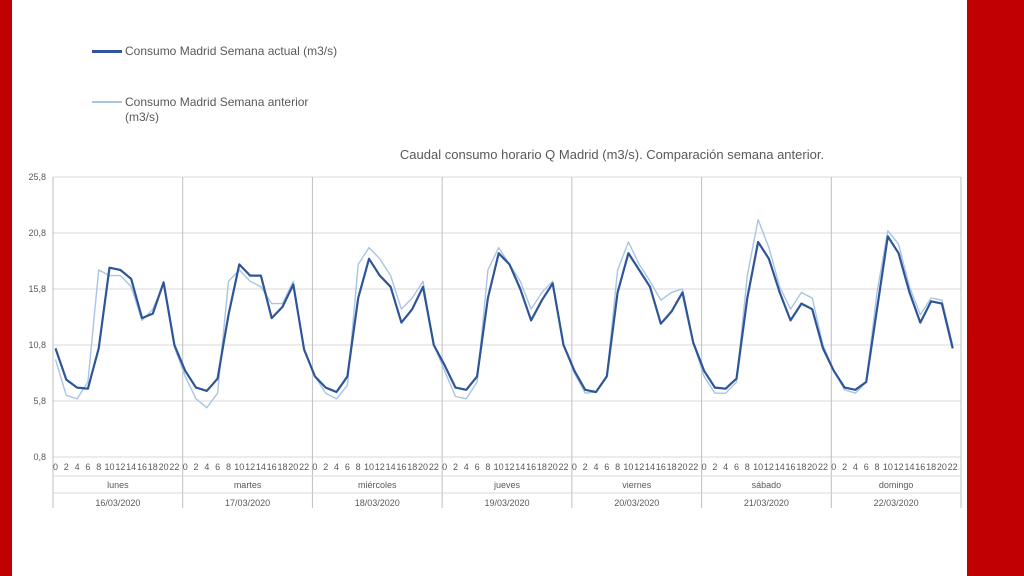  What do you see at coordinates (377, 485) in the screenshot?
I see `day-name-label: miércoles` at bounding box center [377, 485].